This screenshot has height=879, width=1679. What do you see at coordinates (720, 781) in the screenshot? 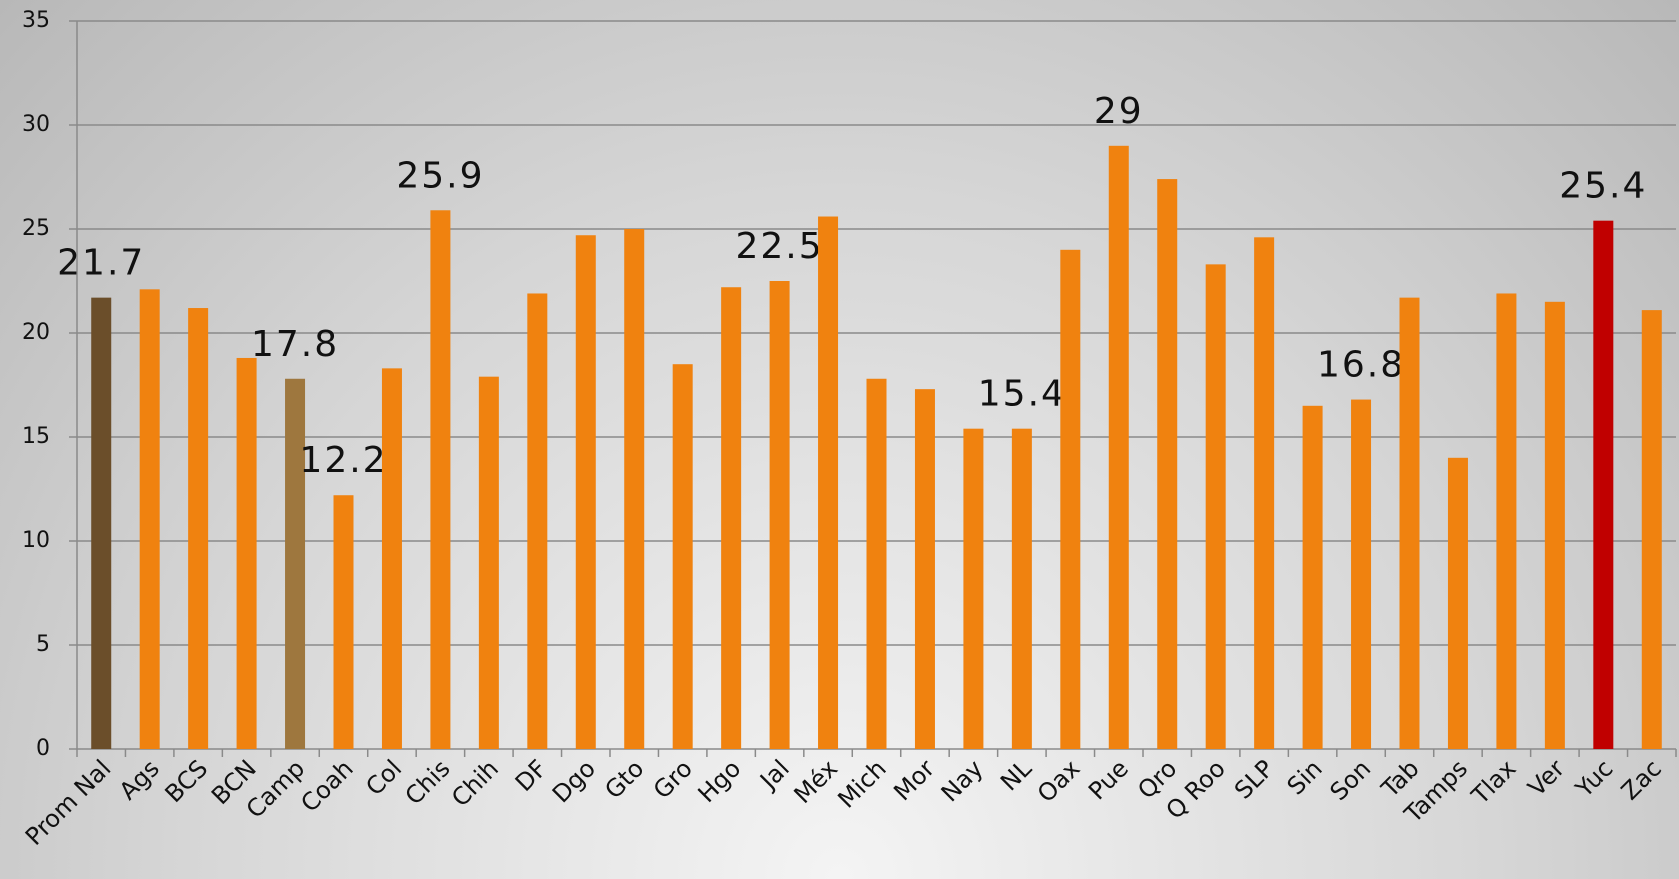
I see `x-tick-label: Hgo` at bounding box center [720, 781].